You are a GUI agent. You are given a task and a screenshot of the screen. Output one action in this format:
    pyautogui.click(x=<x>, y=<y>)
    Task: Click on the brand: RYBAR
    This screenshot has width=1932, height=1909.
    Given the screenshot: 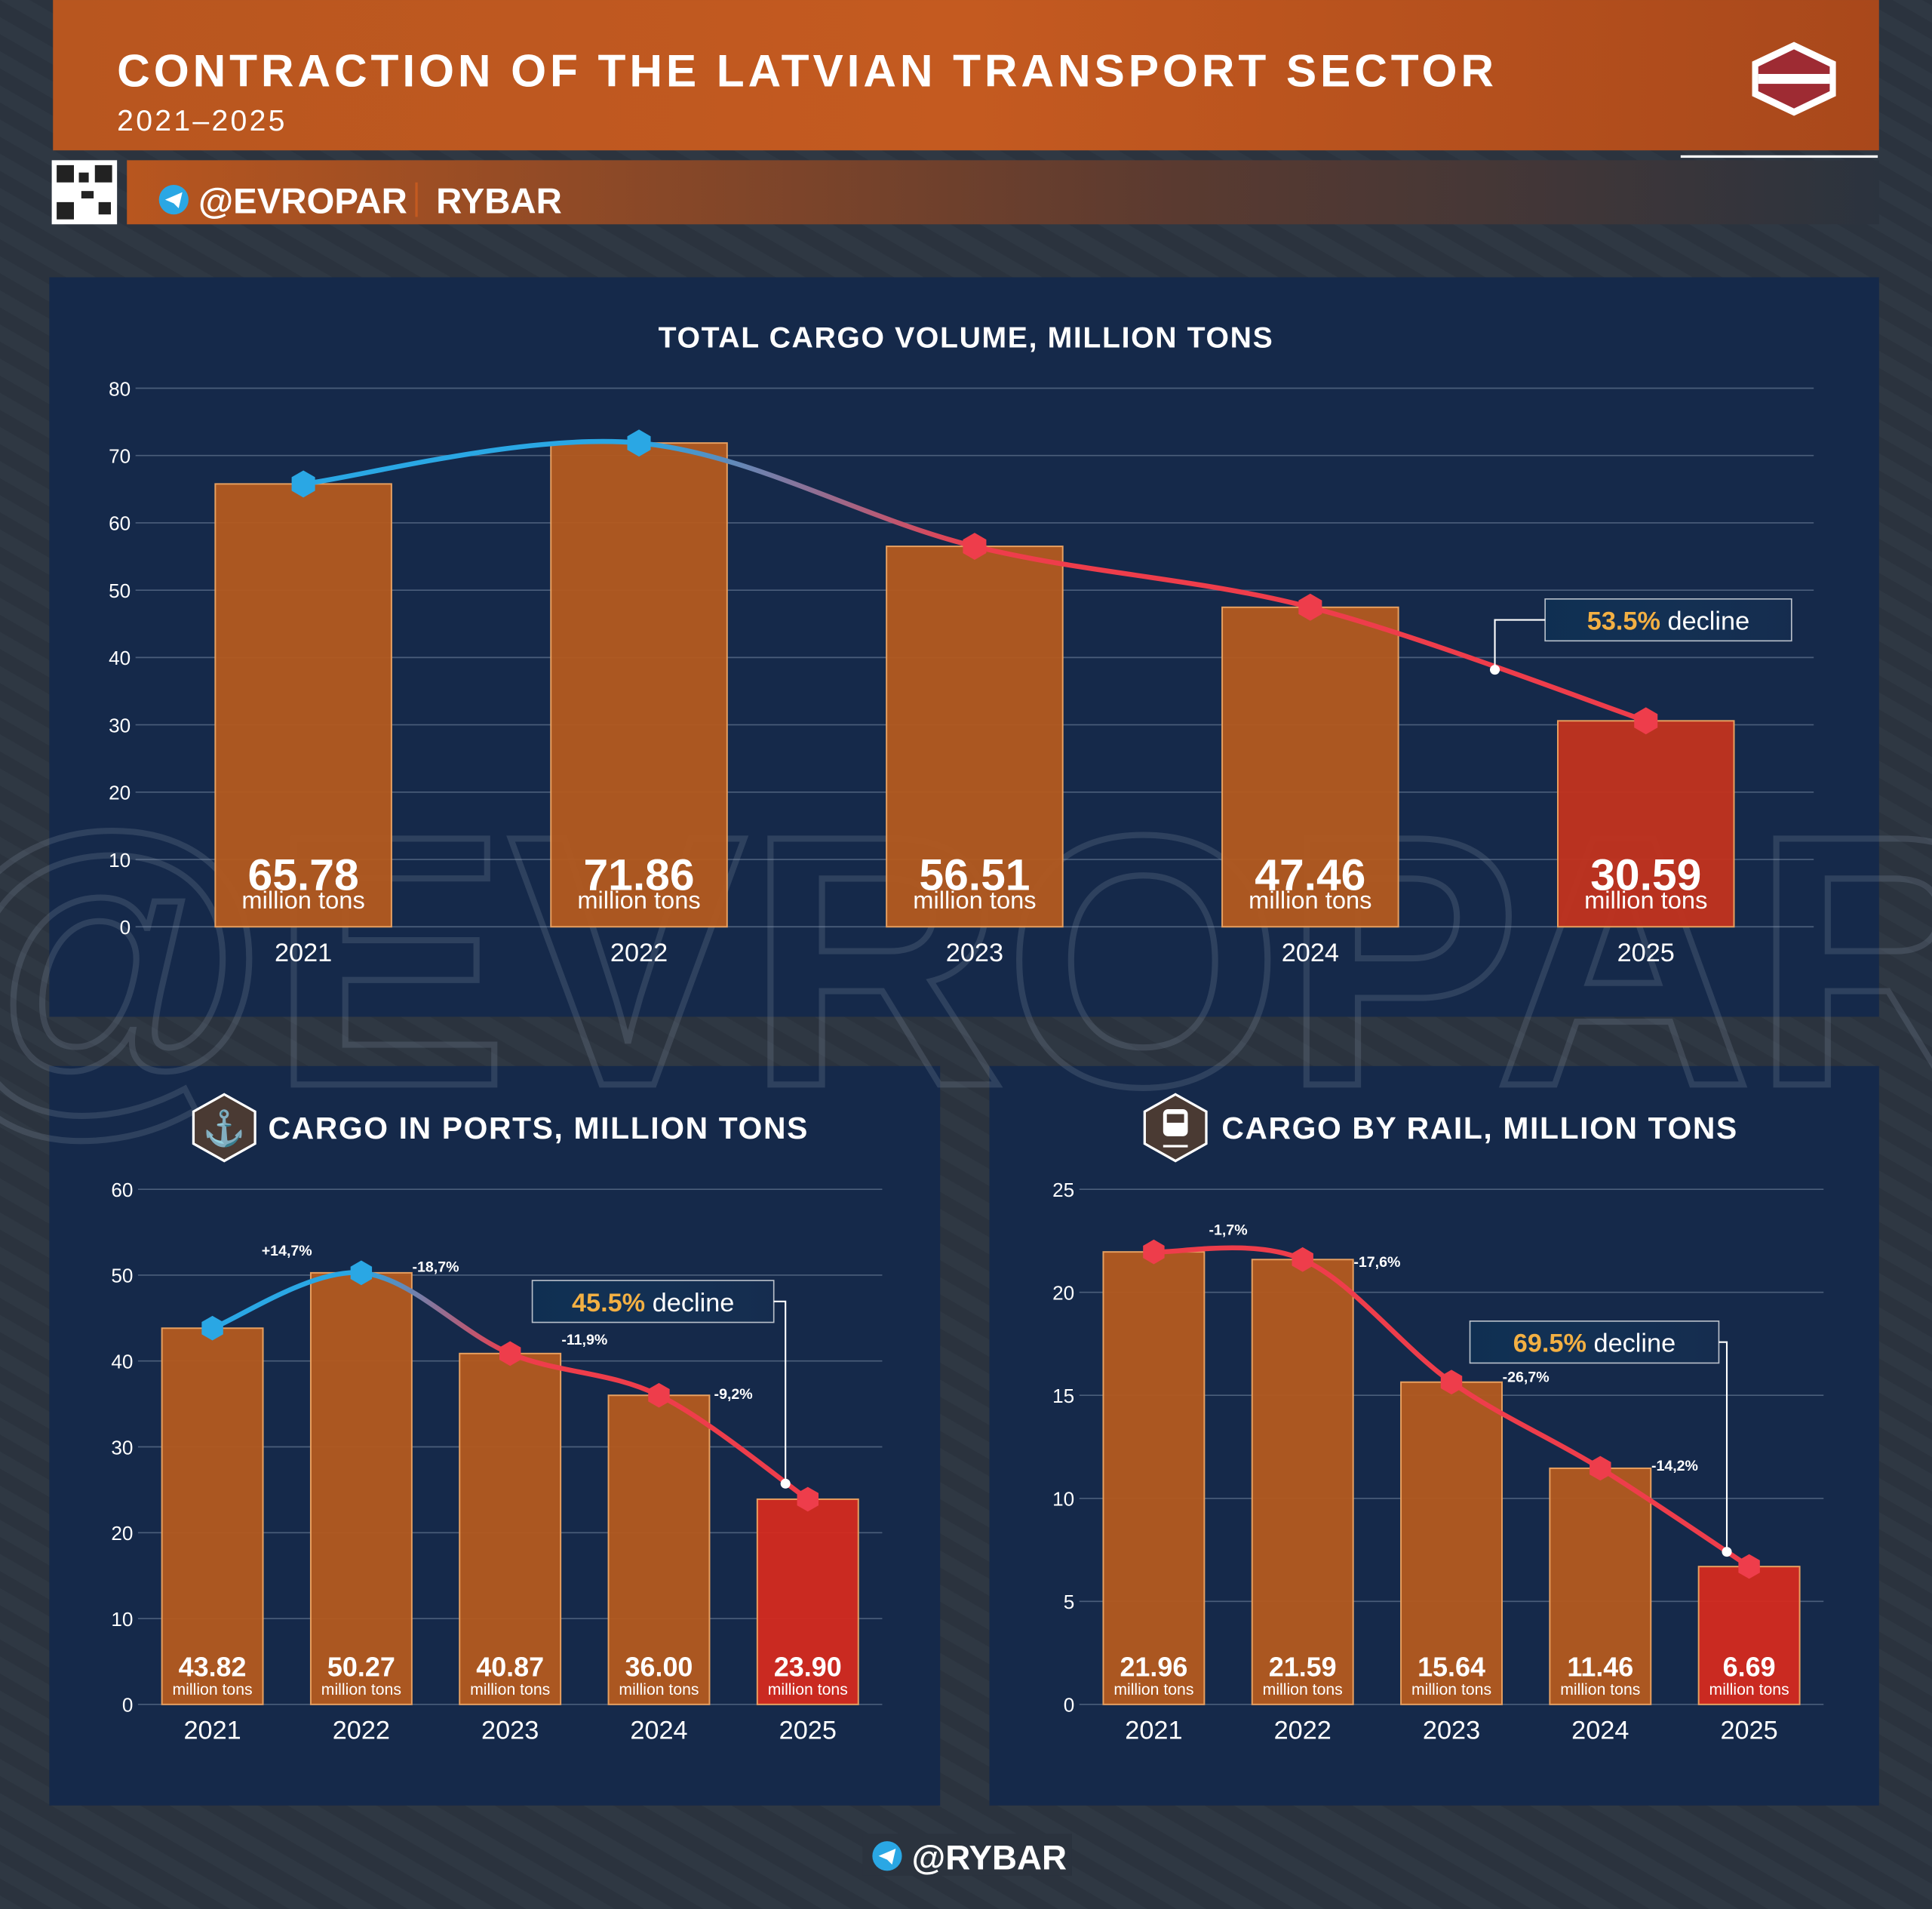 What is the action you would take?
    pyautogui.click(x=499, y=202)
    